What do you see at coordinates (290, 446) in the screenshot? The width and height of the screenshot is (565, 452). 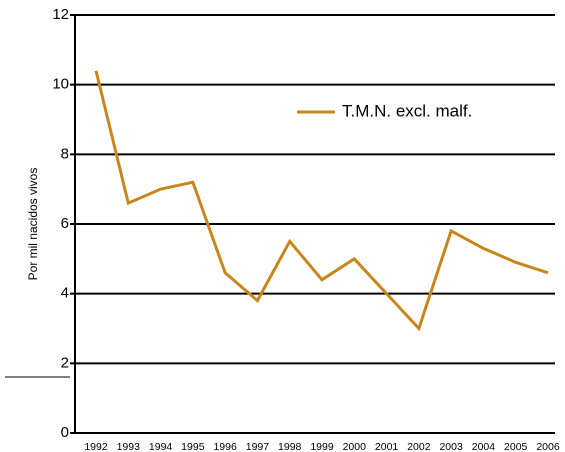 I see `x-tick-label: 1998` at bounding box center [290, 446].